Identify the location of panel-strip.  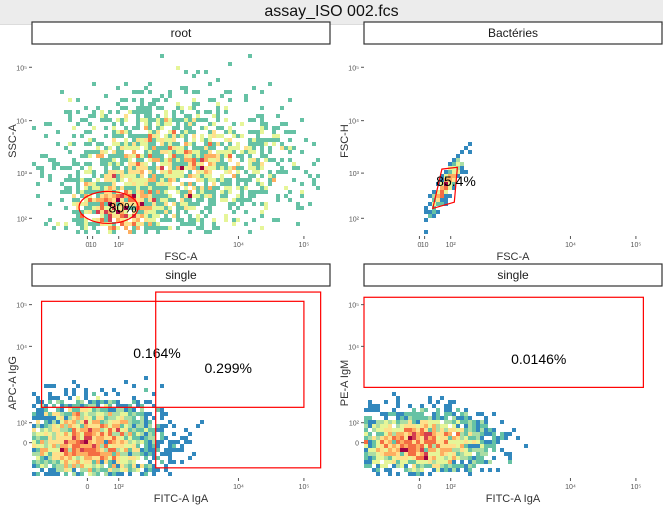
(181, 275).